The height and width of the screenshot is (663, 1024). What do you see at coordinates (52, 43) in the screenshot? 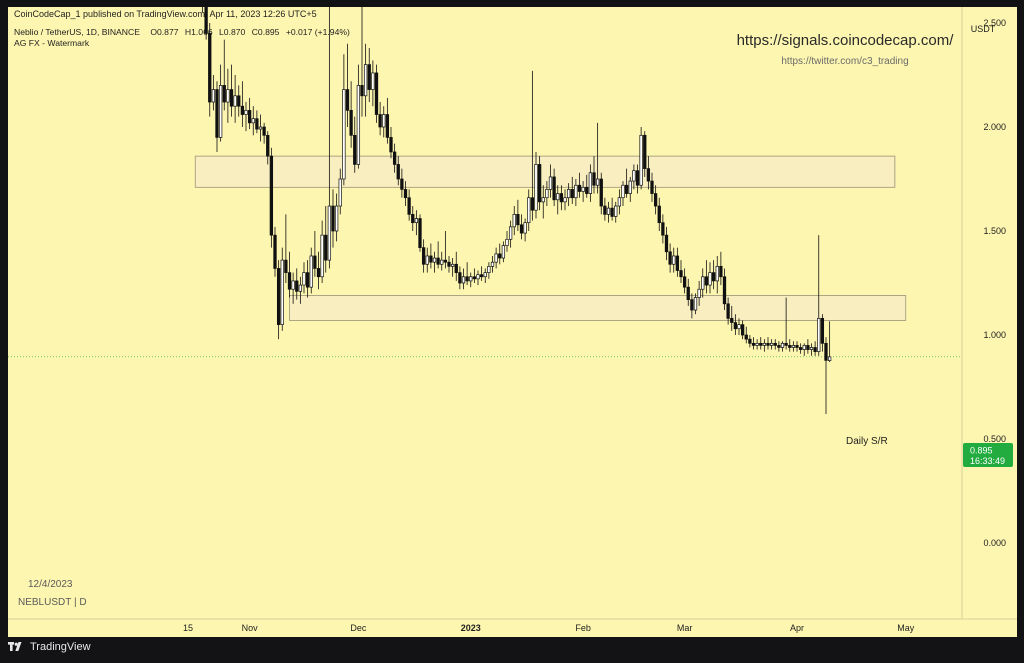
I see `indicator-legend: AG FX - Watermark` at bounding box center [52, 43].